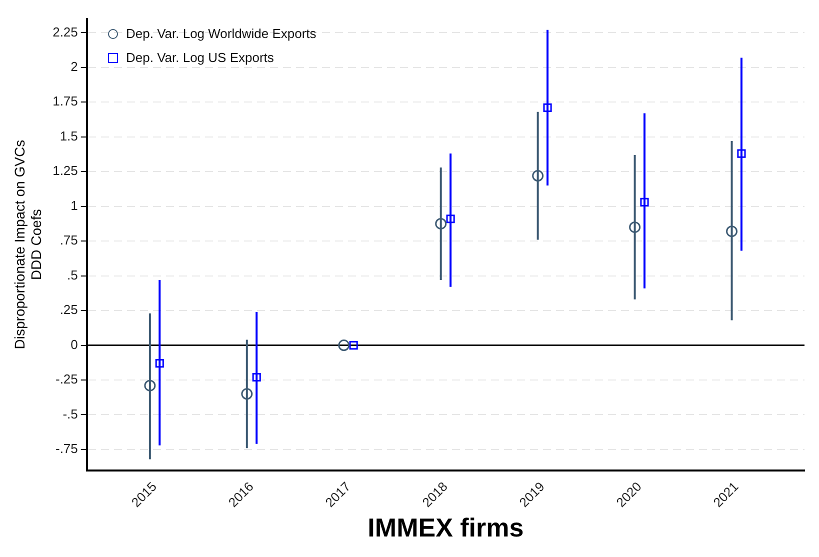 This screenshot has width=819, height=557. Describe the element at coordinates (70, 414) in the screenshot. I see `y-tick-label: -.5` at that location.